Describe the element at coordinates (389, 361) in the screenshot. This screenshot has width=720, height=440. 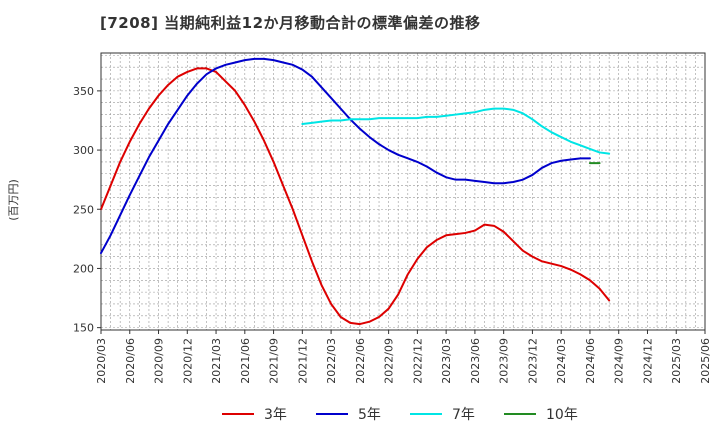
I see `x-tick-label: 2022/09` at that location.